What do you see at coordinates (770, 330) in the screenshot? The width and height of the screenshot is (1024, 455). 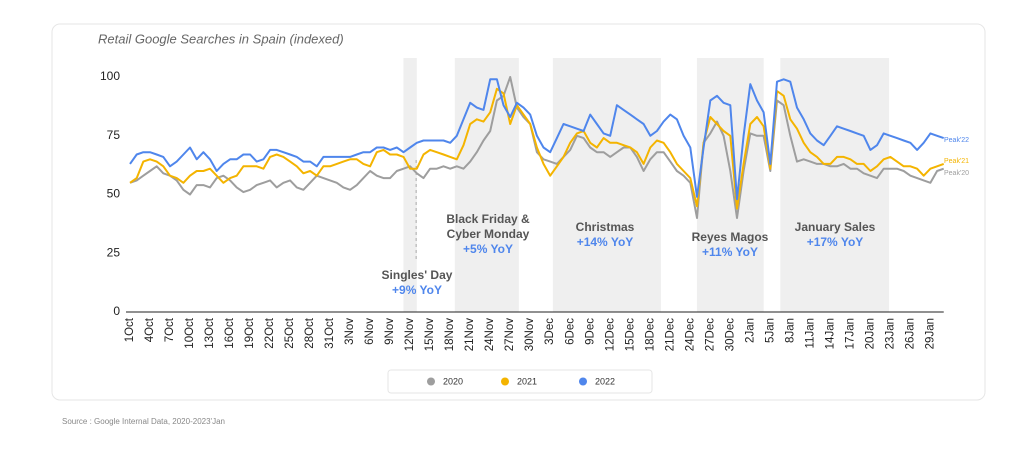 I see `x-tick-label: 5Jan` at bounding box center [770, 330].